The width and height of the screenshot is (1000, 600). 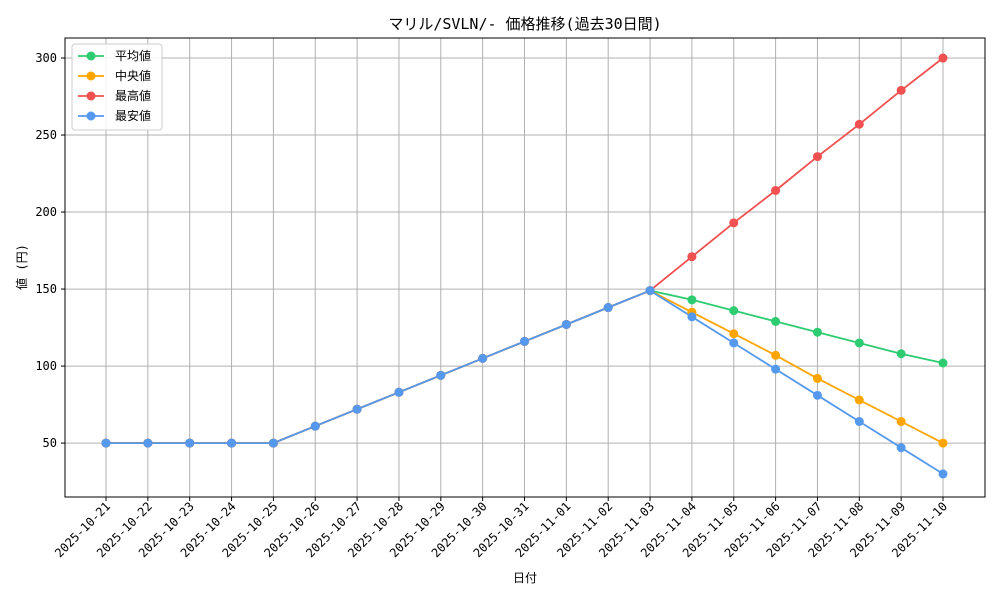 What do you see at coordinates (50, 443) in the screenshot?
I see `y-tick-label: 50` at bounding box center [50, 443].